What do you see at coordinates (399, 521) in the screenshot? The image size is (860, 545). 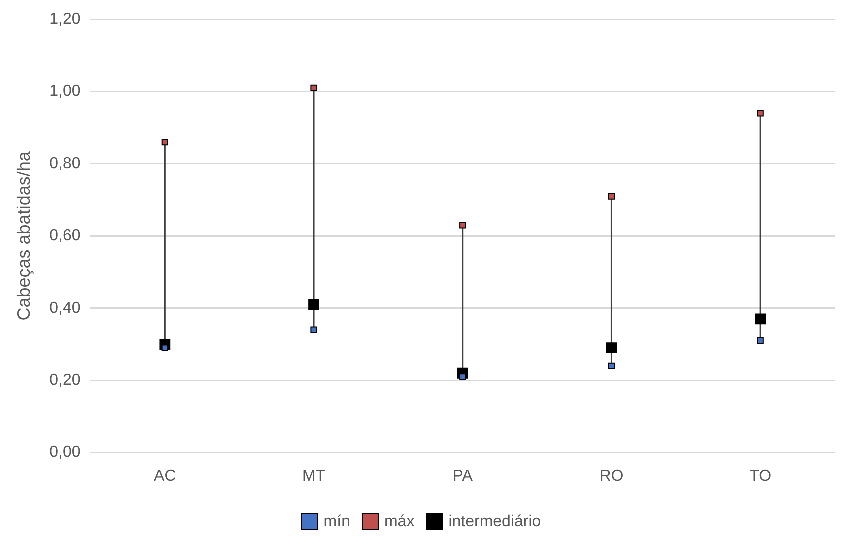 I see `legend-label: máx` at bounding box center [399, 521].